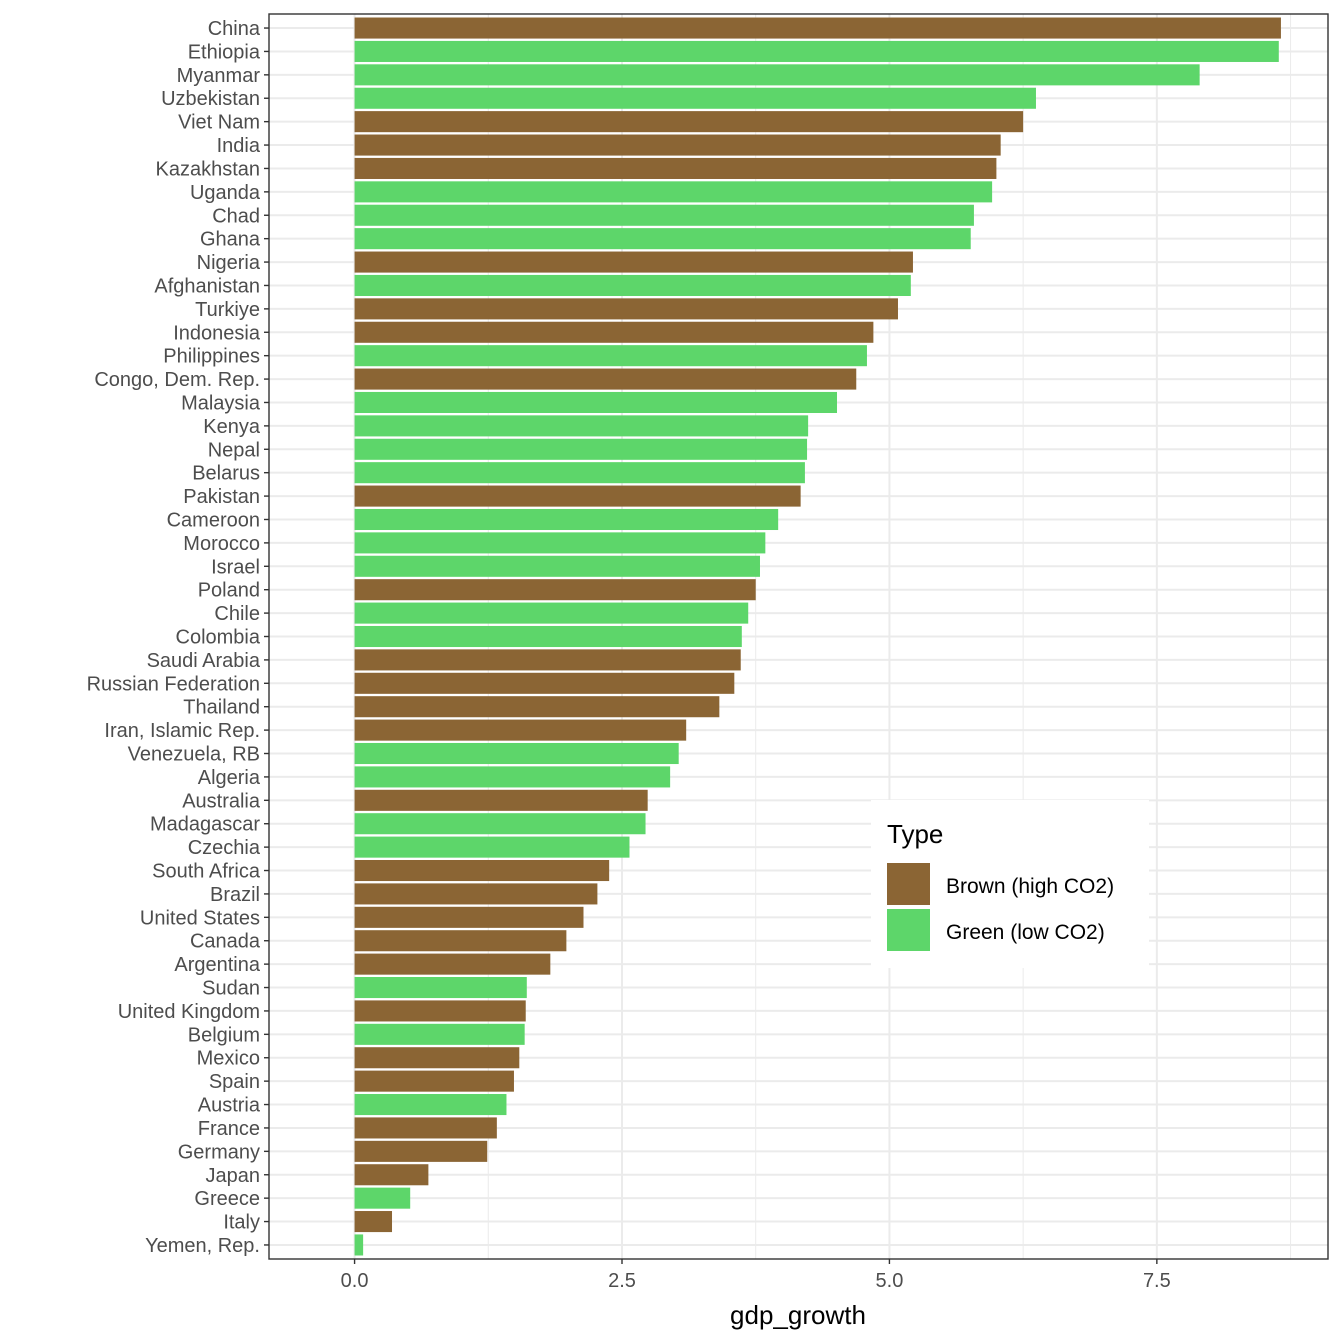 The width and height of the screenshot is (1344, 1344). What do you see at coordinates (437, 1058) in the screenshot?
I see `bar-mexico` at bounding box center [437, 1058].